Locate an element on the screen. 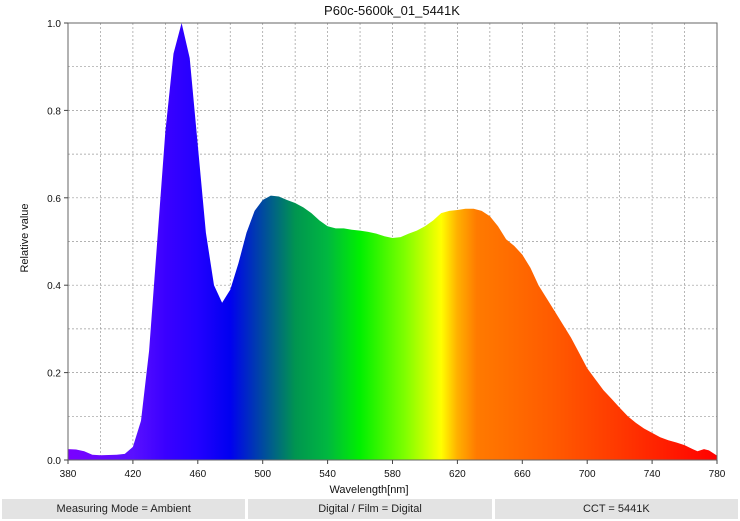 The height and width of the screenshot is (521, 740). y-tick-label: 0.8 is located at coordinates (54, 111).